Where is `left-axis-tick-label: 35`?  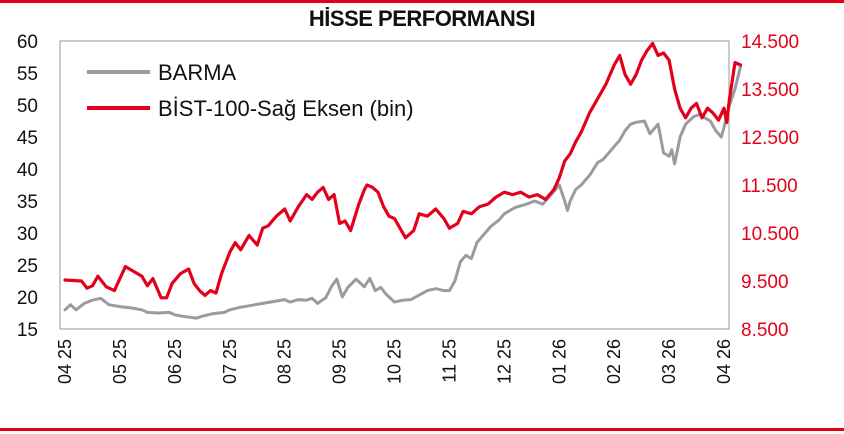
left-axis-tick-label: 35 is located at coordinates (27, 202).